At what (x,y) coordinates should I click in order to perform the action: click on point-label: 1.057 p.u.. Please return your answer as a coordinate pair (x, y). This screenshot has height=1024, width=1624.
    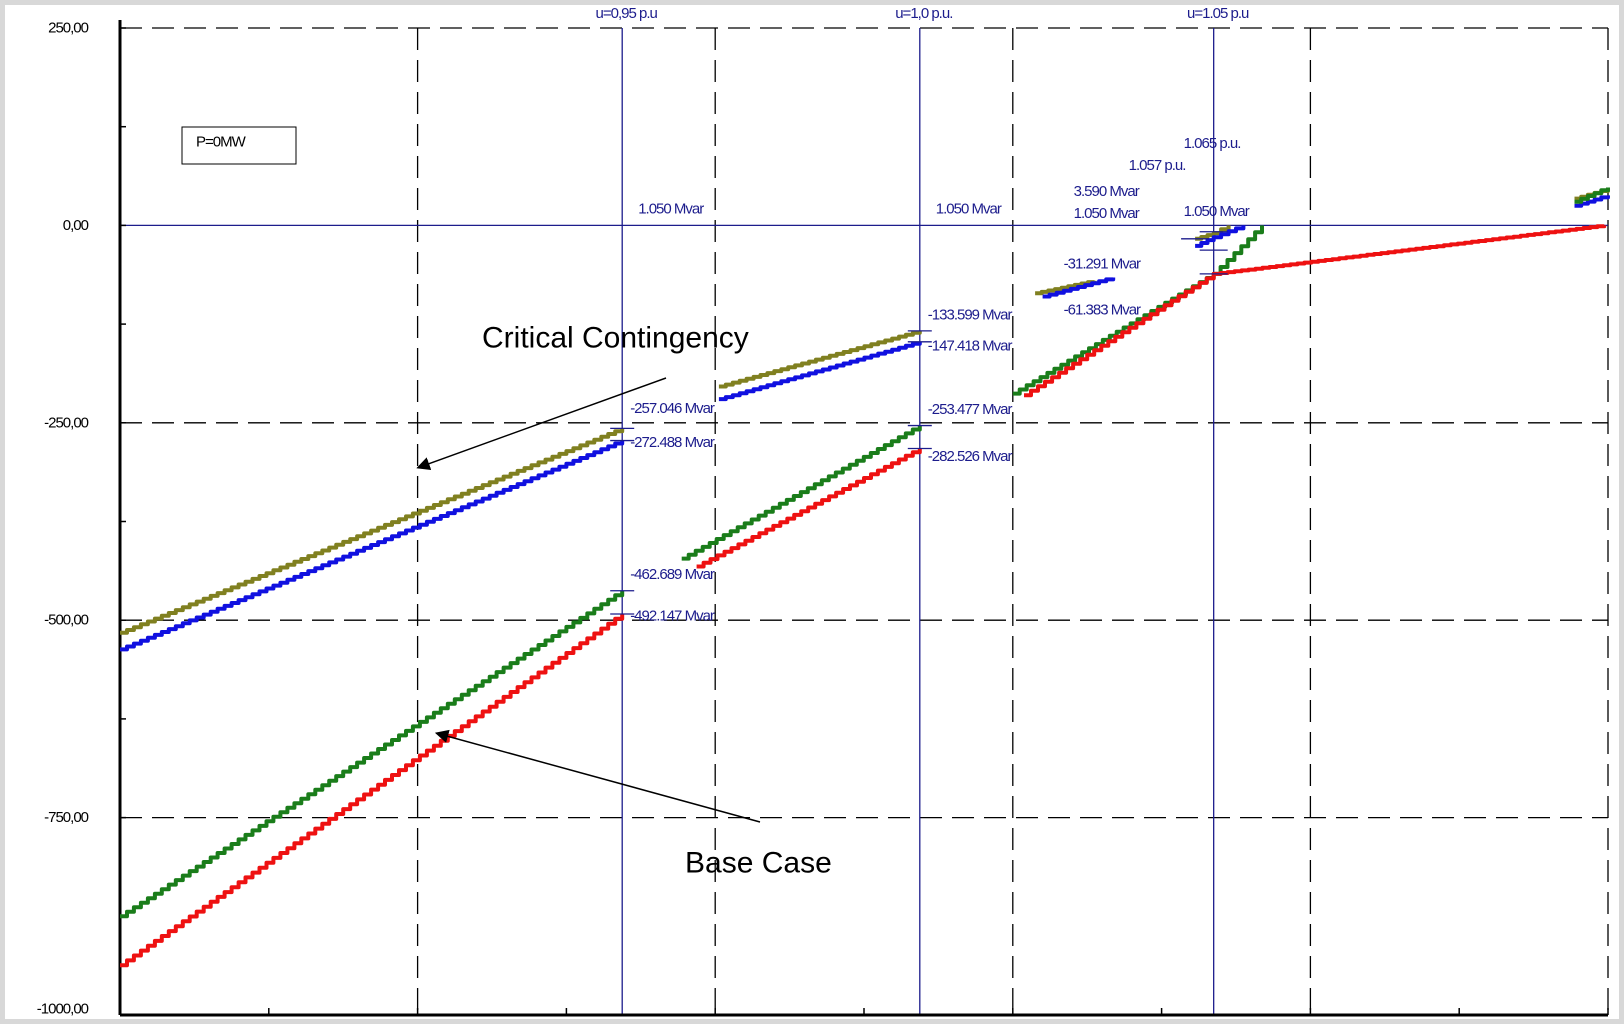
    Looking at the image, I should click on (1157, 165).